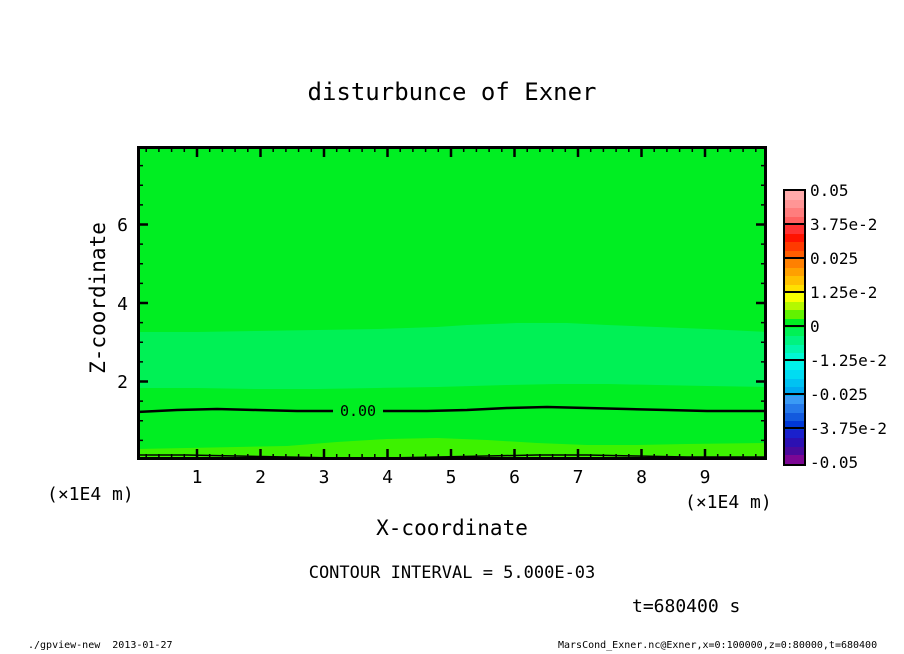  Describe the element at coordinates (358, 411) in the screenshot. I see `contour-zero-label: 0.00` at that location.